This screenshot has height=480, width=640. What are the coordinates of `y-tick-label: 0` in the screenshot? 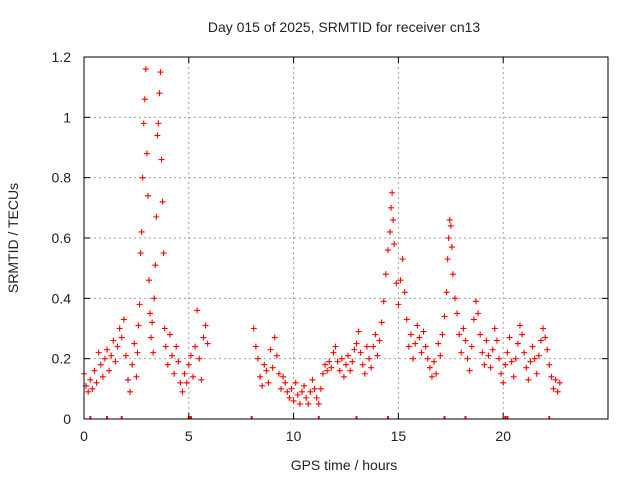 It's located at (67, 419).